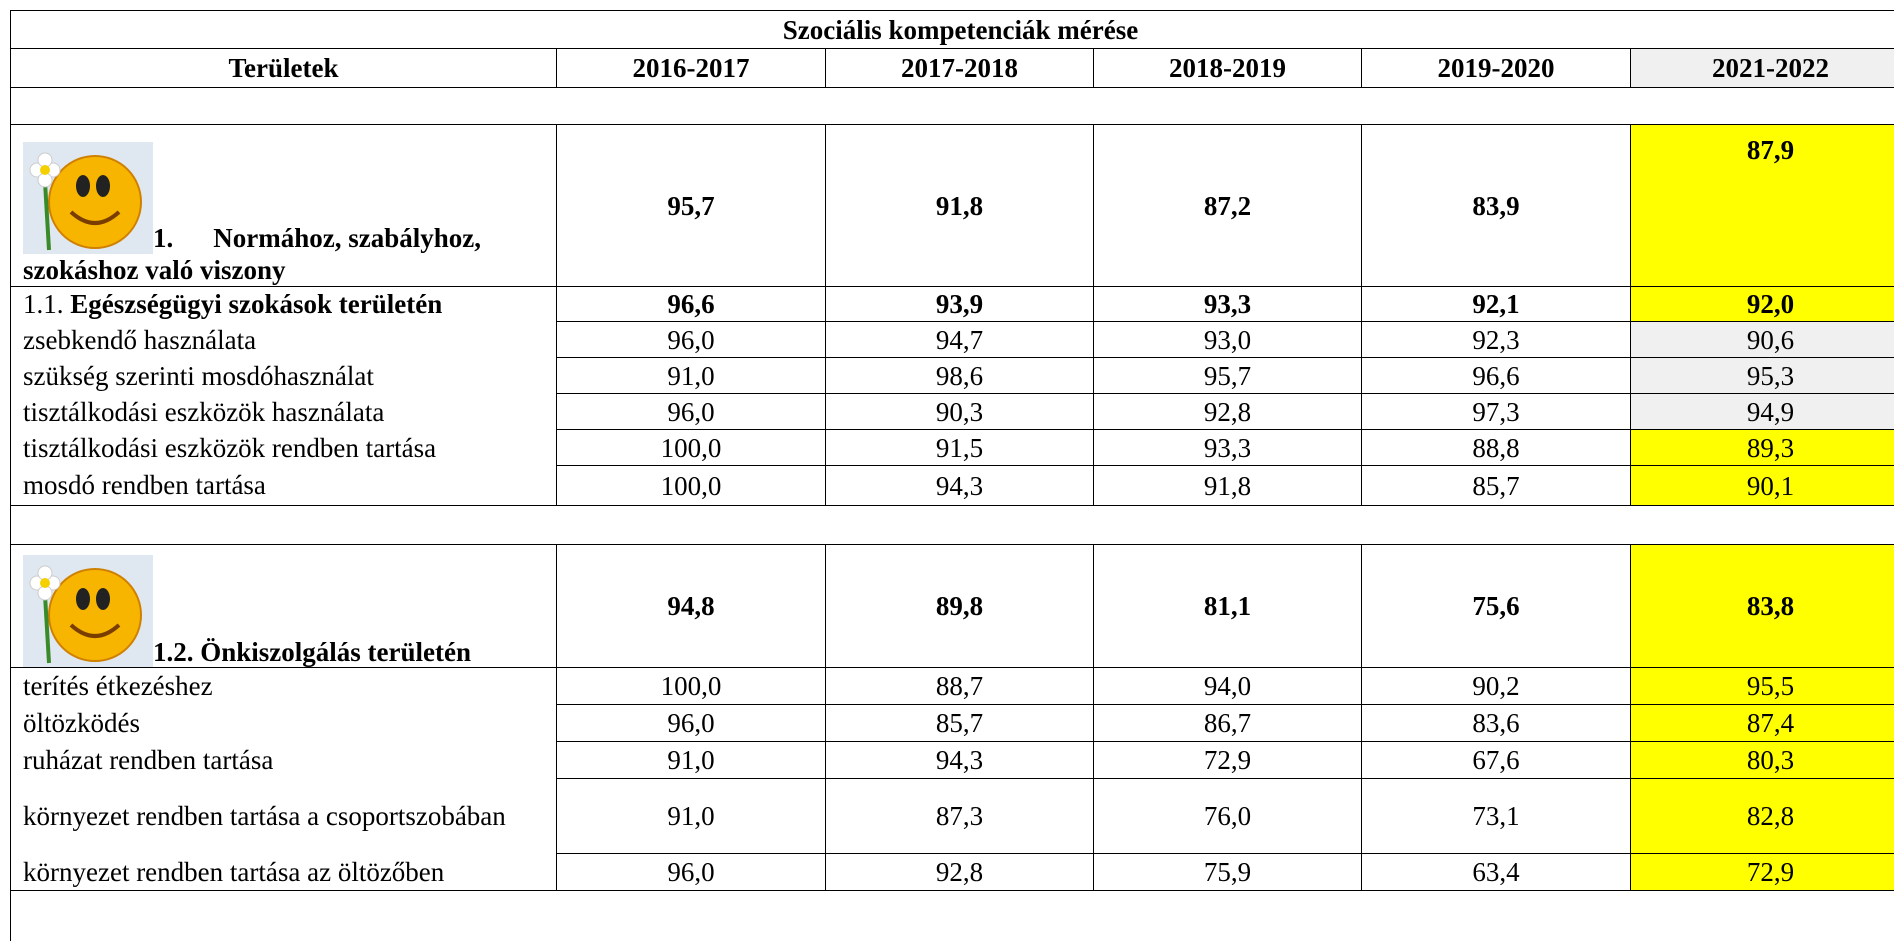 The image size is (1894, 941). I want to click on title: Szociális kompetenciák mérése, so click(952, 30).